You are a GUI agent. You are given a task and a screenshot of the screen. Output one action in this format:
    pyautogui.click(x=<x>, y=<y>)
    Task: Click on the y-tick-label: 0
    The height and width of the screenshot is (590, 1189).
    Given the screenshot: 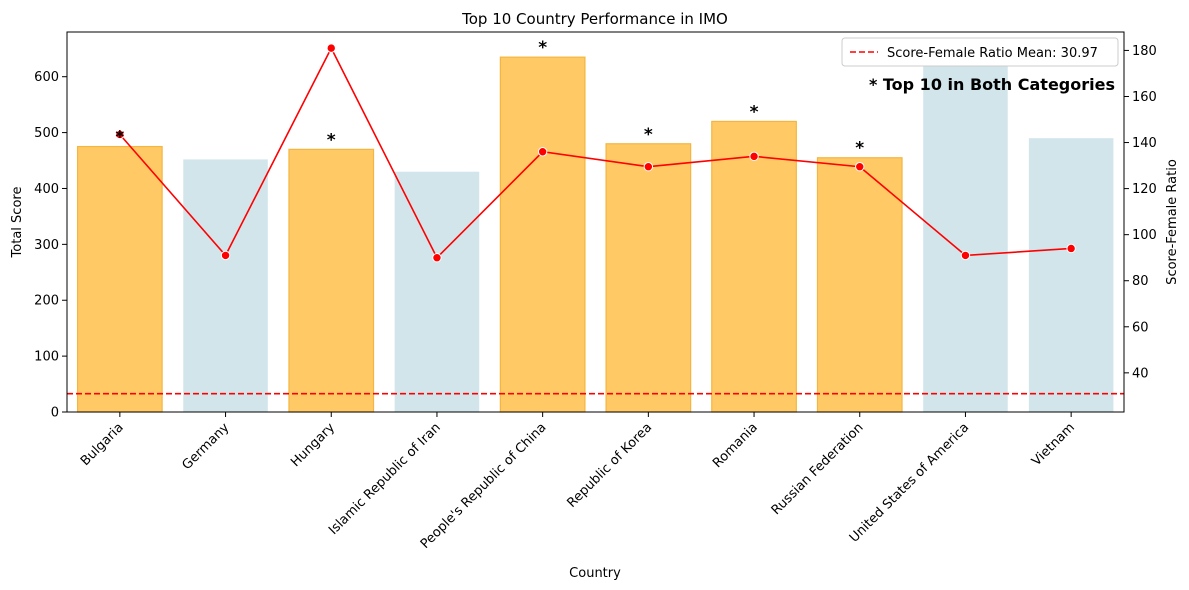 What is the action you would take?
    pyautogui.click(x=55, y=413)
    